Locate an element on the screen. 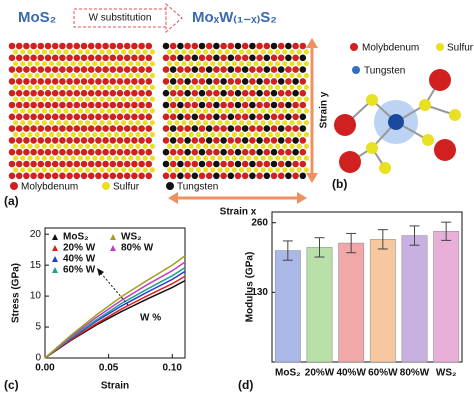  x-tick-label: 0.00 is located at coordinates (45, 368).